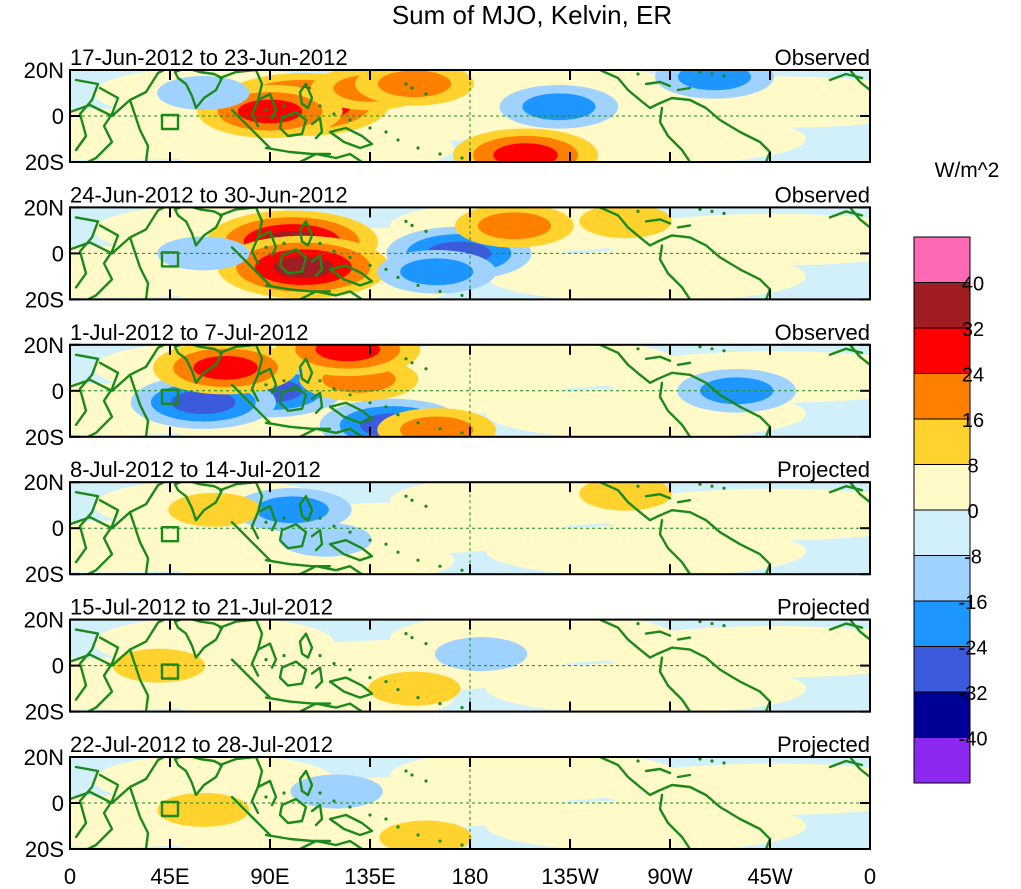 This screenshot has height=889, width=1021. Describe the element at coordinates (369, 876) in the screenshot. I see `lon-tick-label: 135E` at that location.